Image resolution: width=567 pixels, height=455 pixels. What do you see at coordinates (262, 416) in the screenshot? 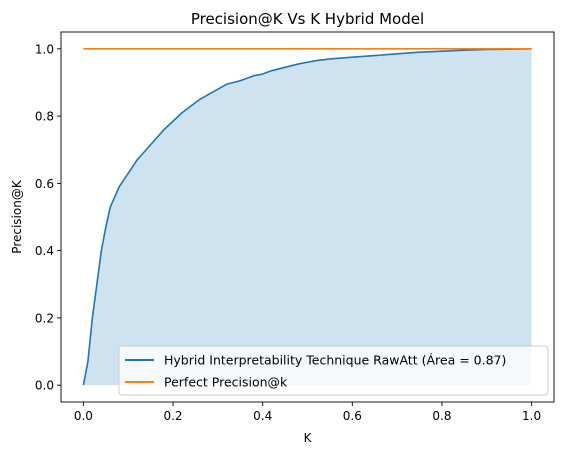
I see `x-tick-label: 0.4` at bounding box center [262, 416].